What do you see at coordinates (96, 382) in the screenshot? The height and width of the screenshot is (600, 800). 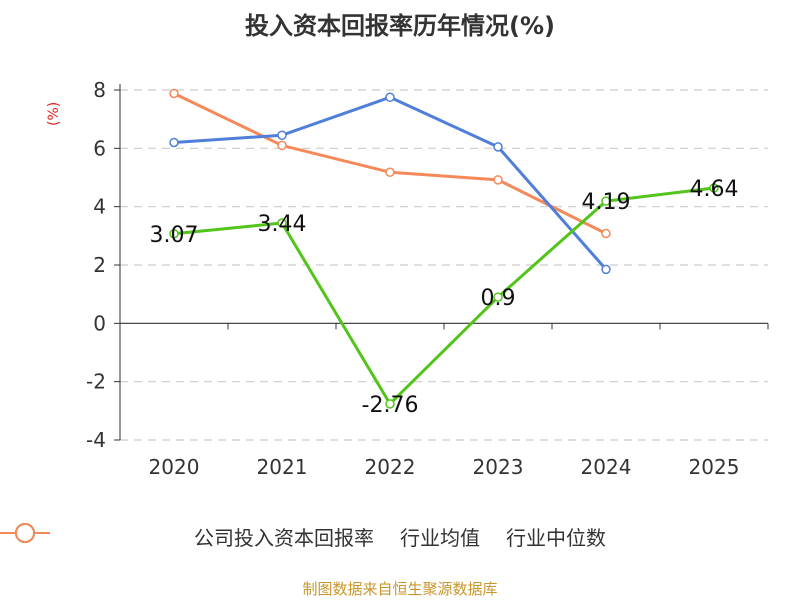 I see `y-tick-label: -2` at bounding box center [96, 382].